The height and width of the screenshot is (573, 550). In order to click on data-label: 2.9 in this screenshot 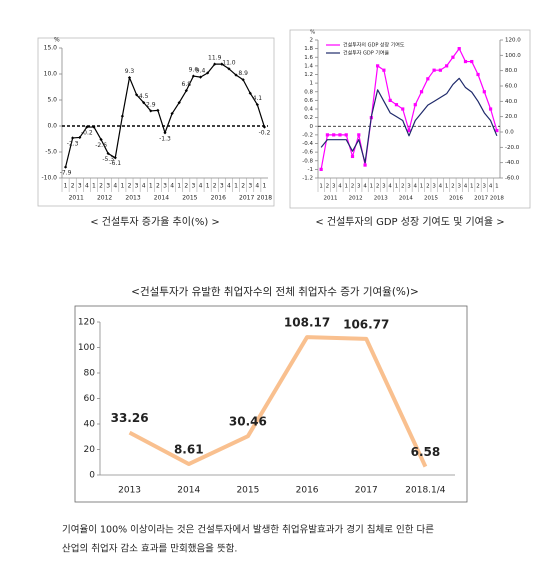, I will do `click(151, 104)`.